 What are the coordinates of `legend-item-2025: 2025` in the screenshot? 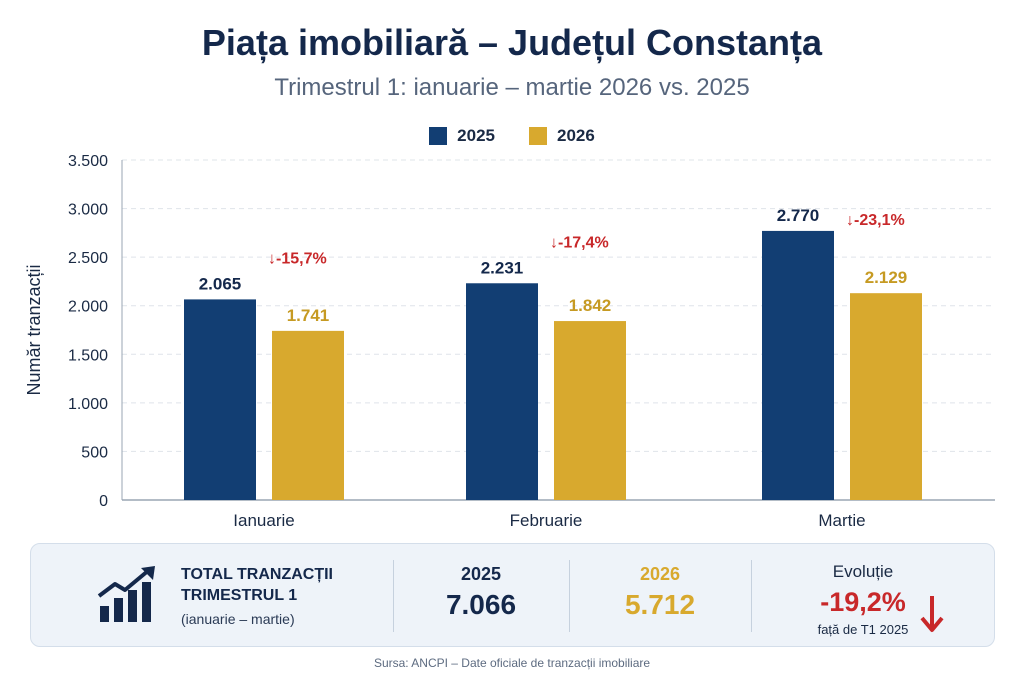 It's located at (462, 136).